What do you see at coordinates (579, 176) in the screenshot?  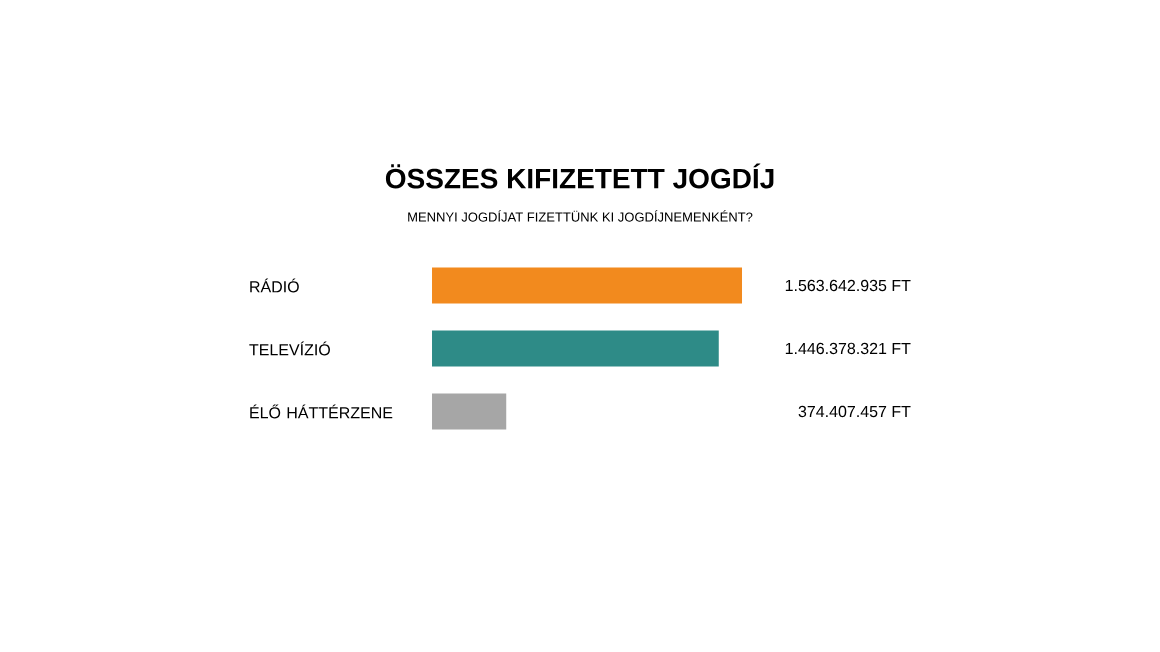 I see `chart-title: ÖSSZES KIFIZETETT JOGDÍJ` at bounding box center [579, 176].